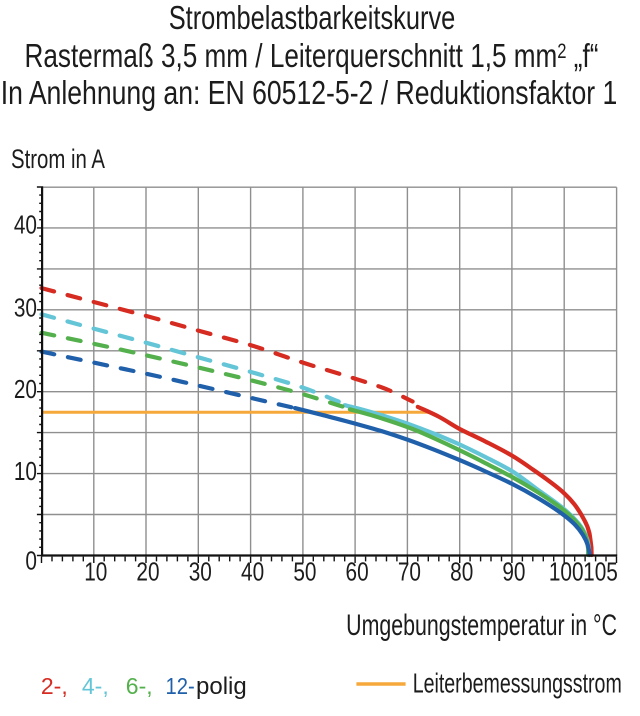 This screenshot has height=716, width=640. I want to click on svg-text: 2-,, so click(54, 686).